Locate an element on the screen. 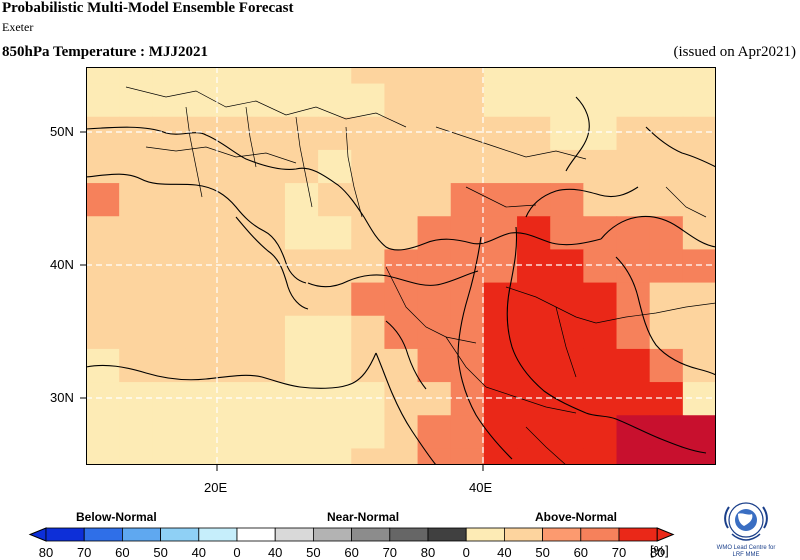  legend-above-normal: Above-Normal is located at coordinates (576, 517).